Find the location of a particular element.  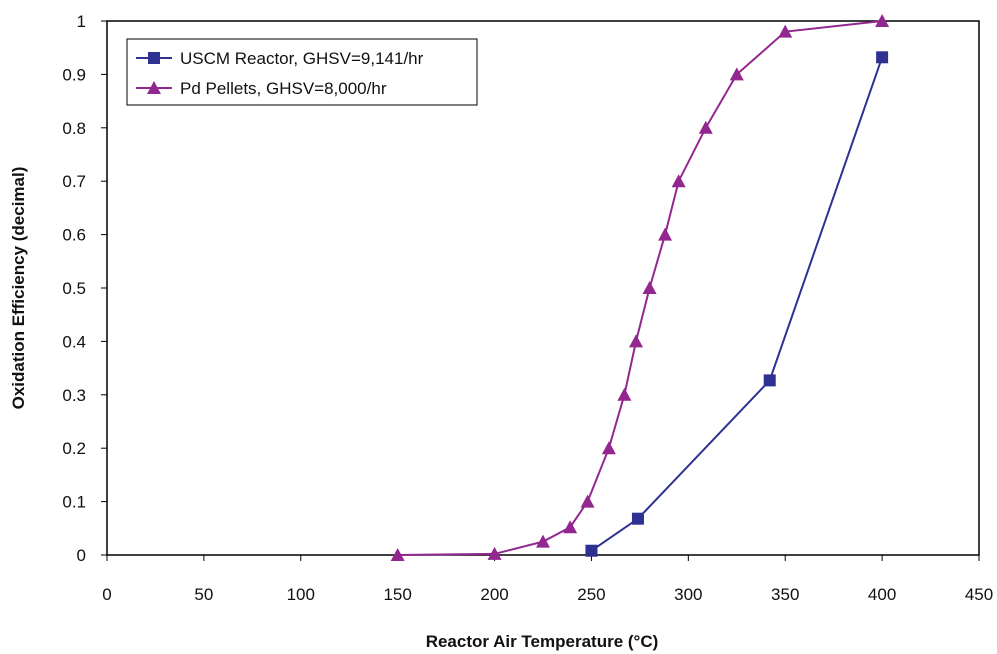

y-tick-label: 1 is located at coordinates (81, 21).